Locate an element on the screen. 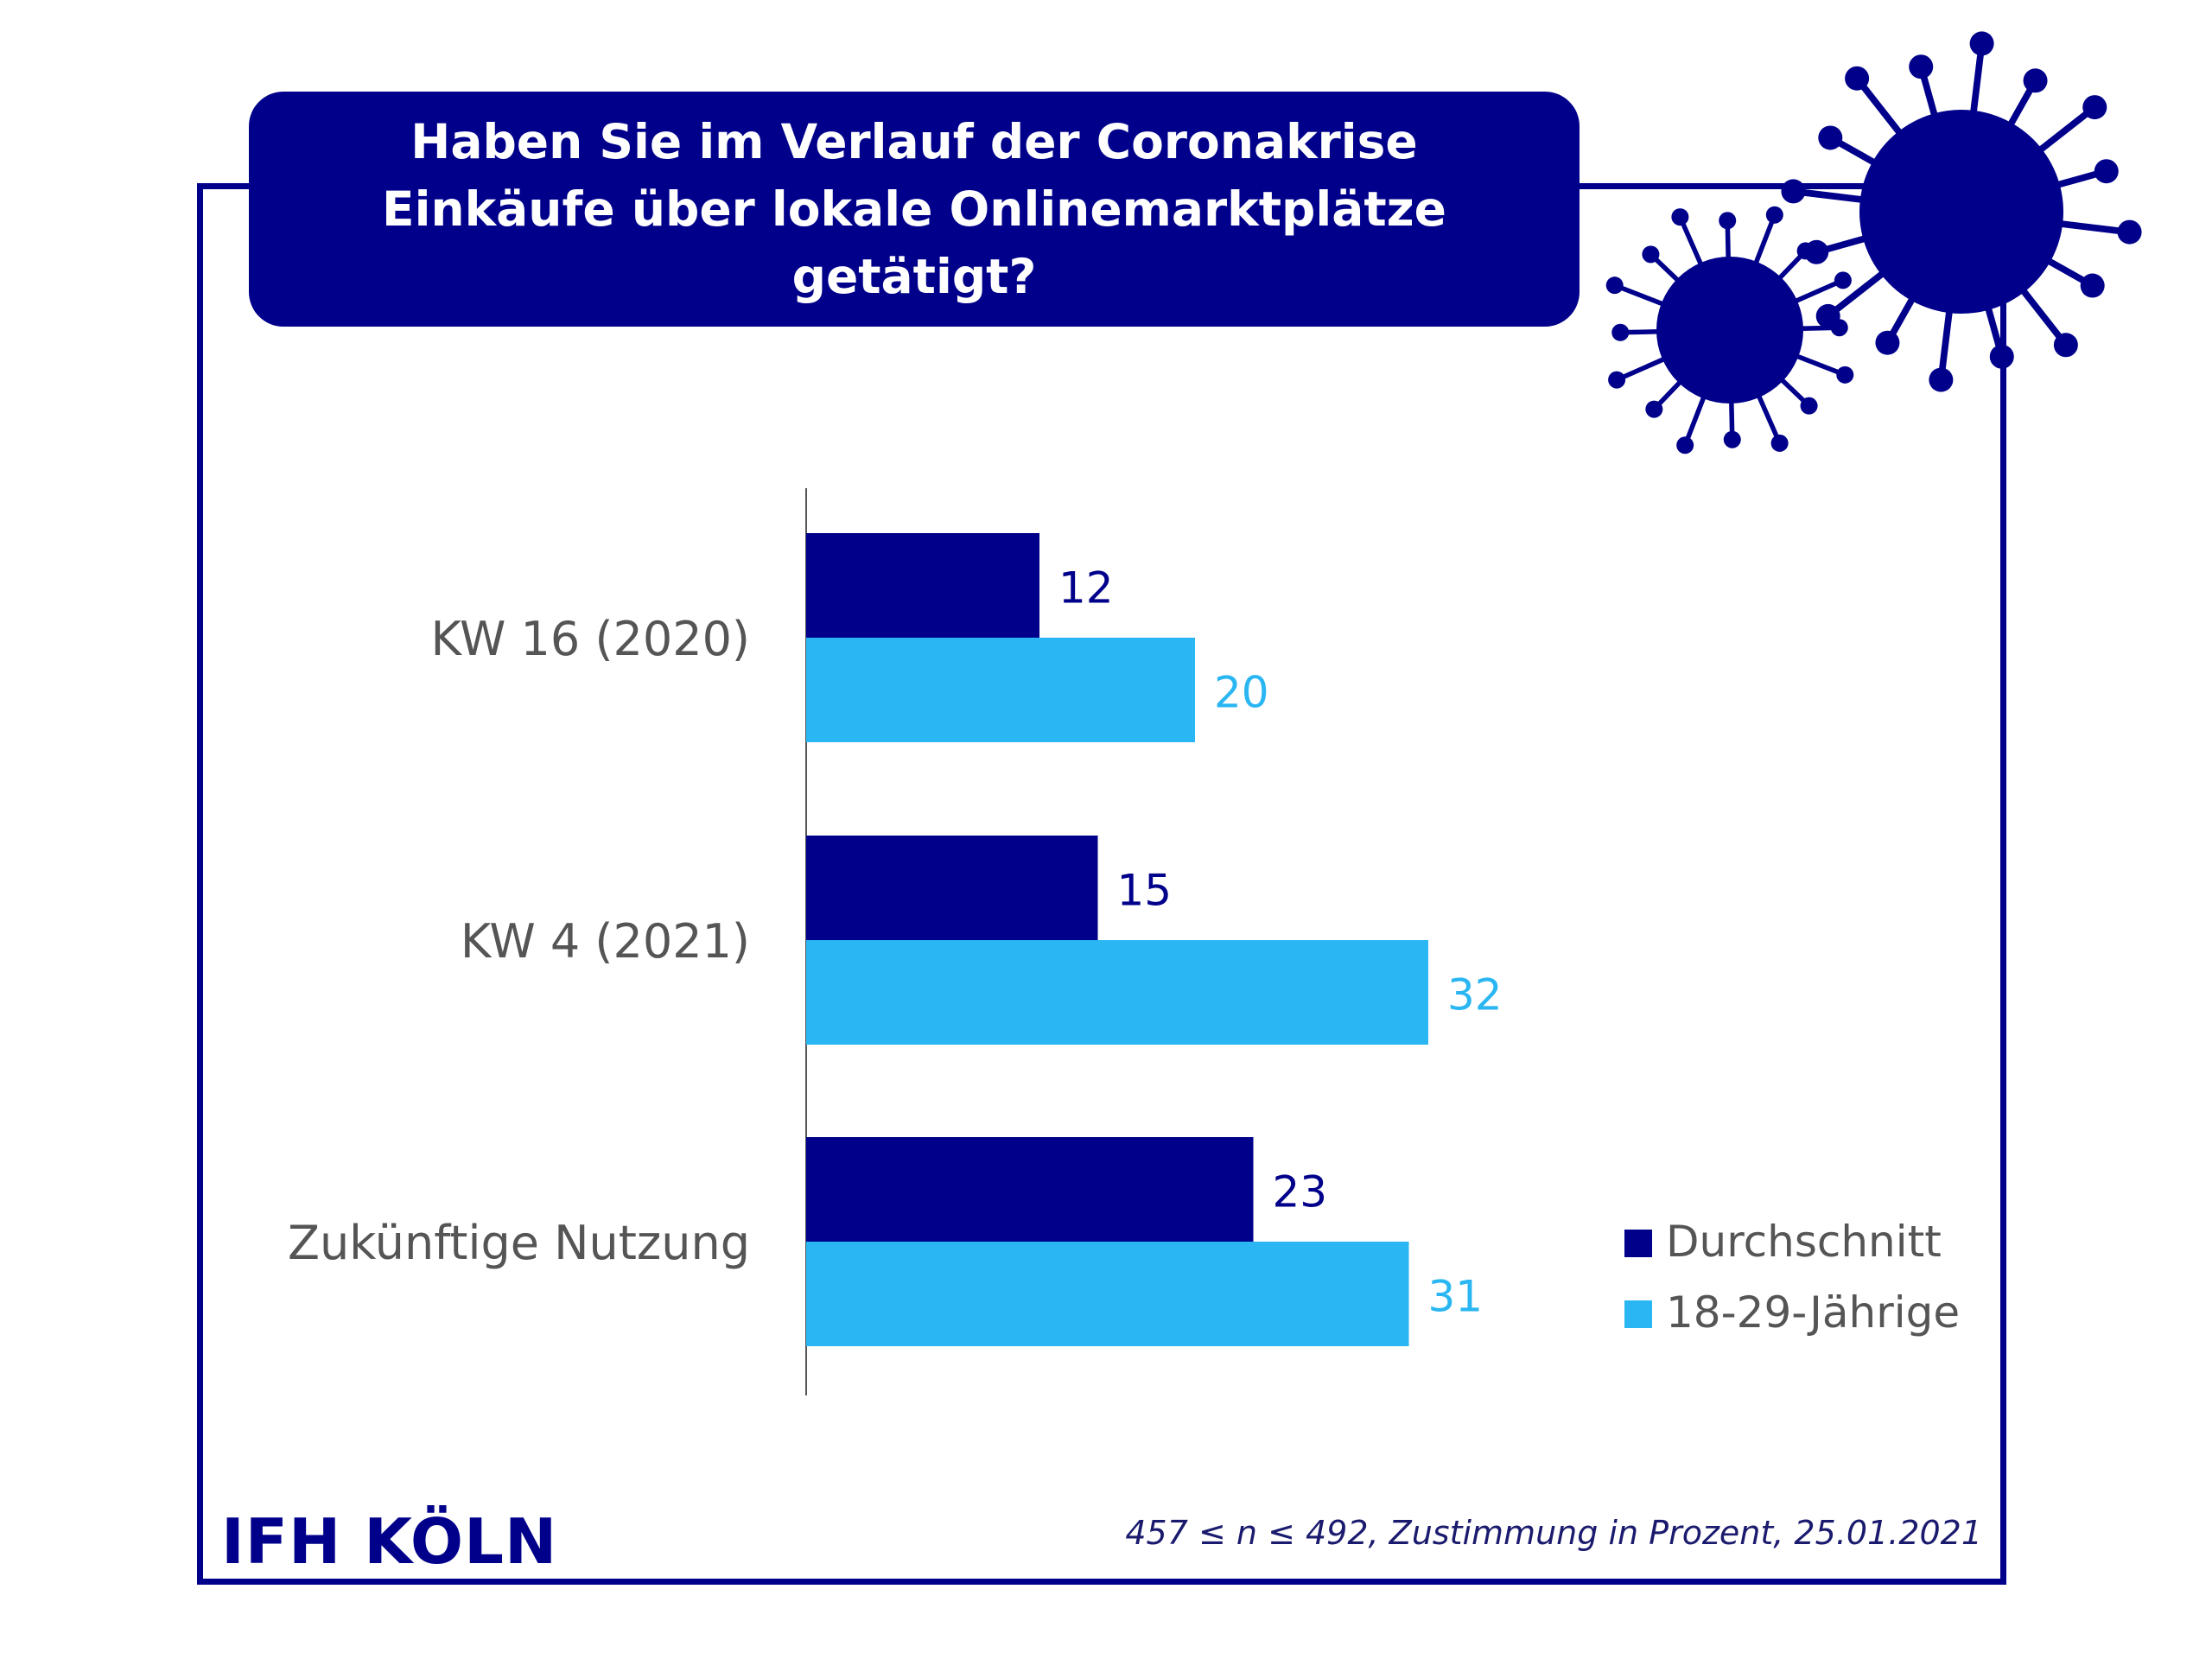 This screenshot has height=1659, width=2212. ifh-logo: IFH KÖLN is located at coordinates (389, 1541).